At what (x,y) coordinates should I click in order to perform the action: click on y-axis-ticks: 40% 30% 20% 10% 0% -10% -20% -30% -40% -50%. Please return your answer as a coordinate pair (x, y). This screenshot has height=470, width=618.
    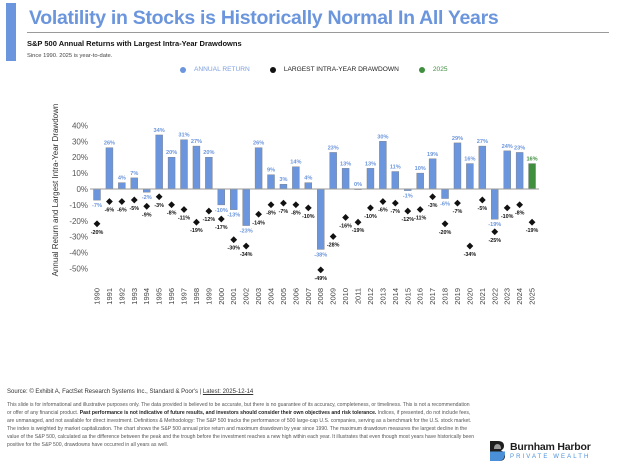
    Looking at the image, I should click on (78, 197).